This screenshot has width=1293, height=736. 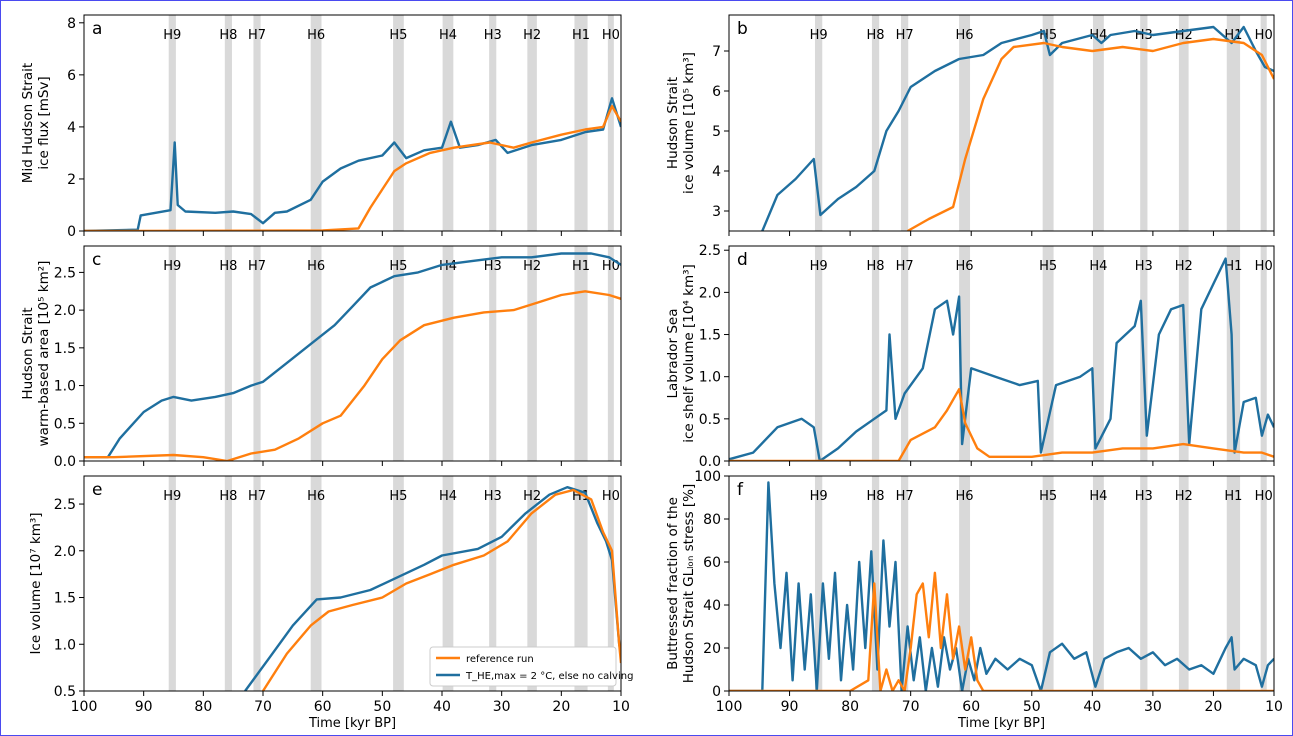 I want to click on x-tick-label: 40, so click(x=1092, y=707).